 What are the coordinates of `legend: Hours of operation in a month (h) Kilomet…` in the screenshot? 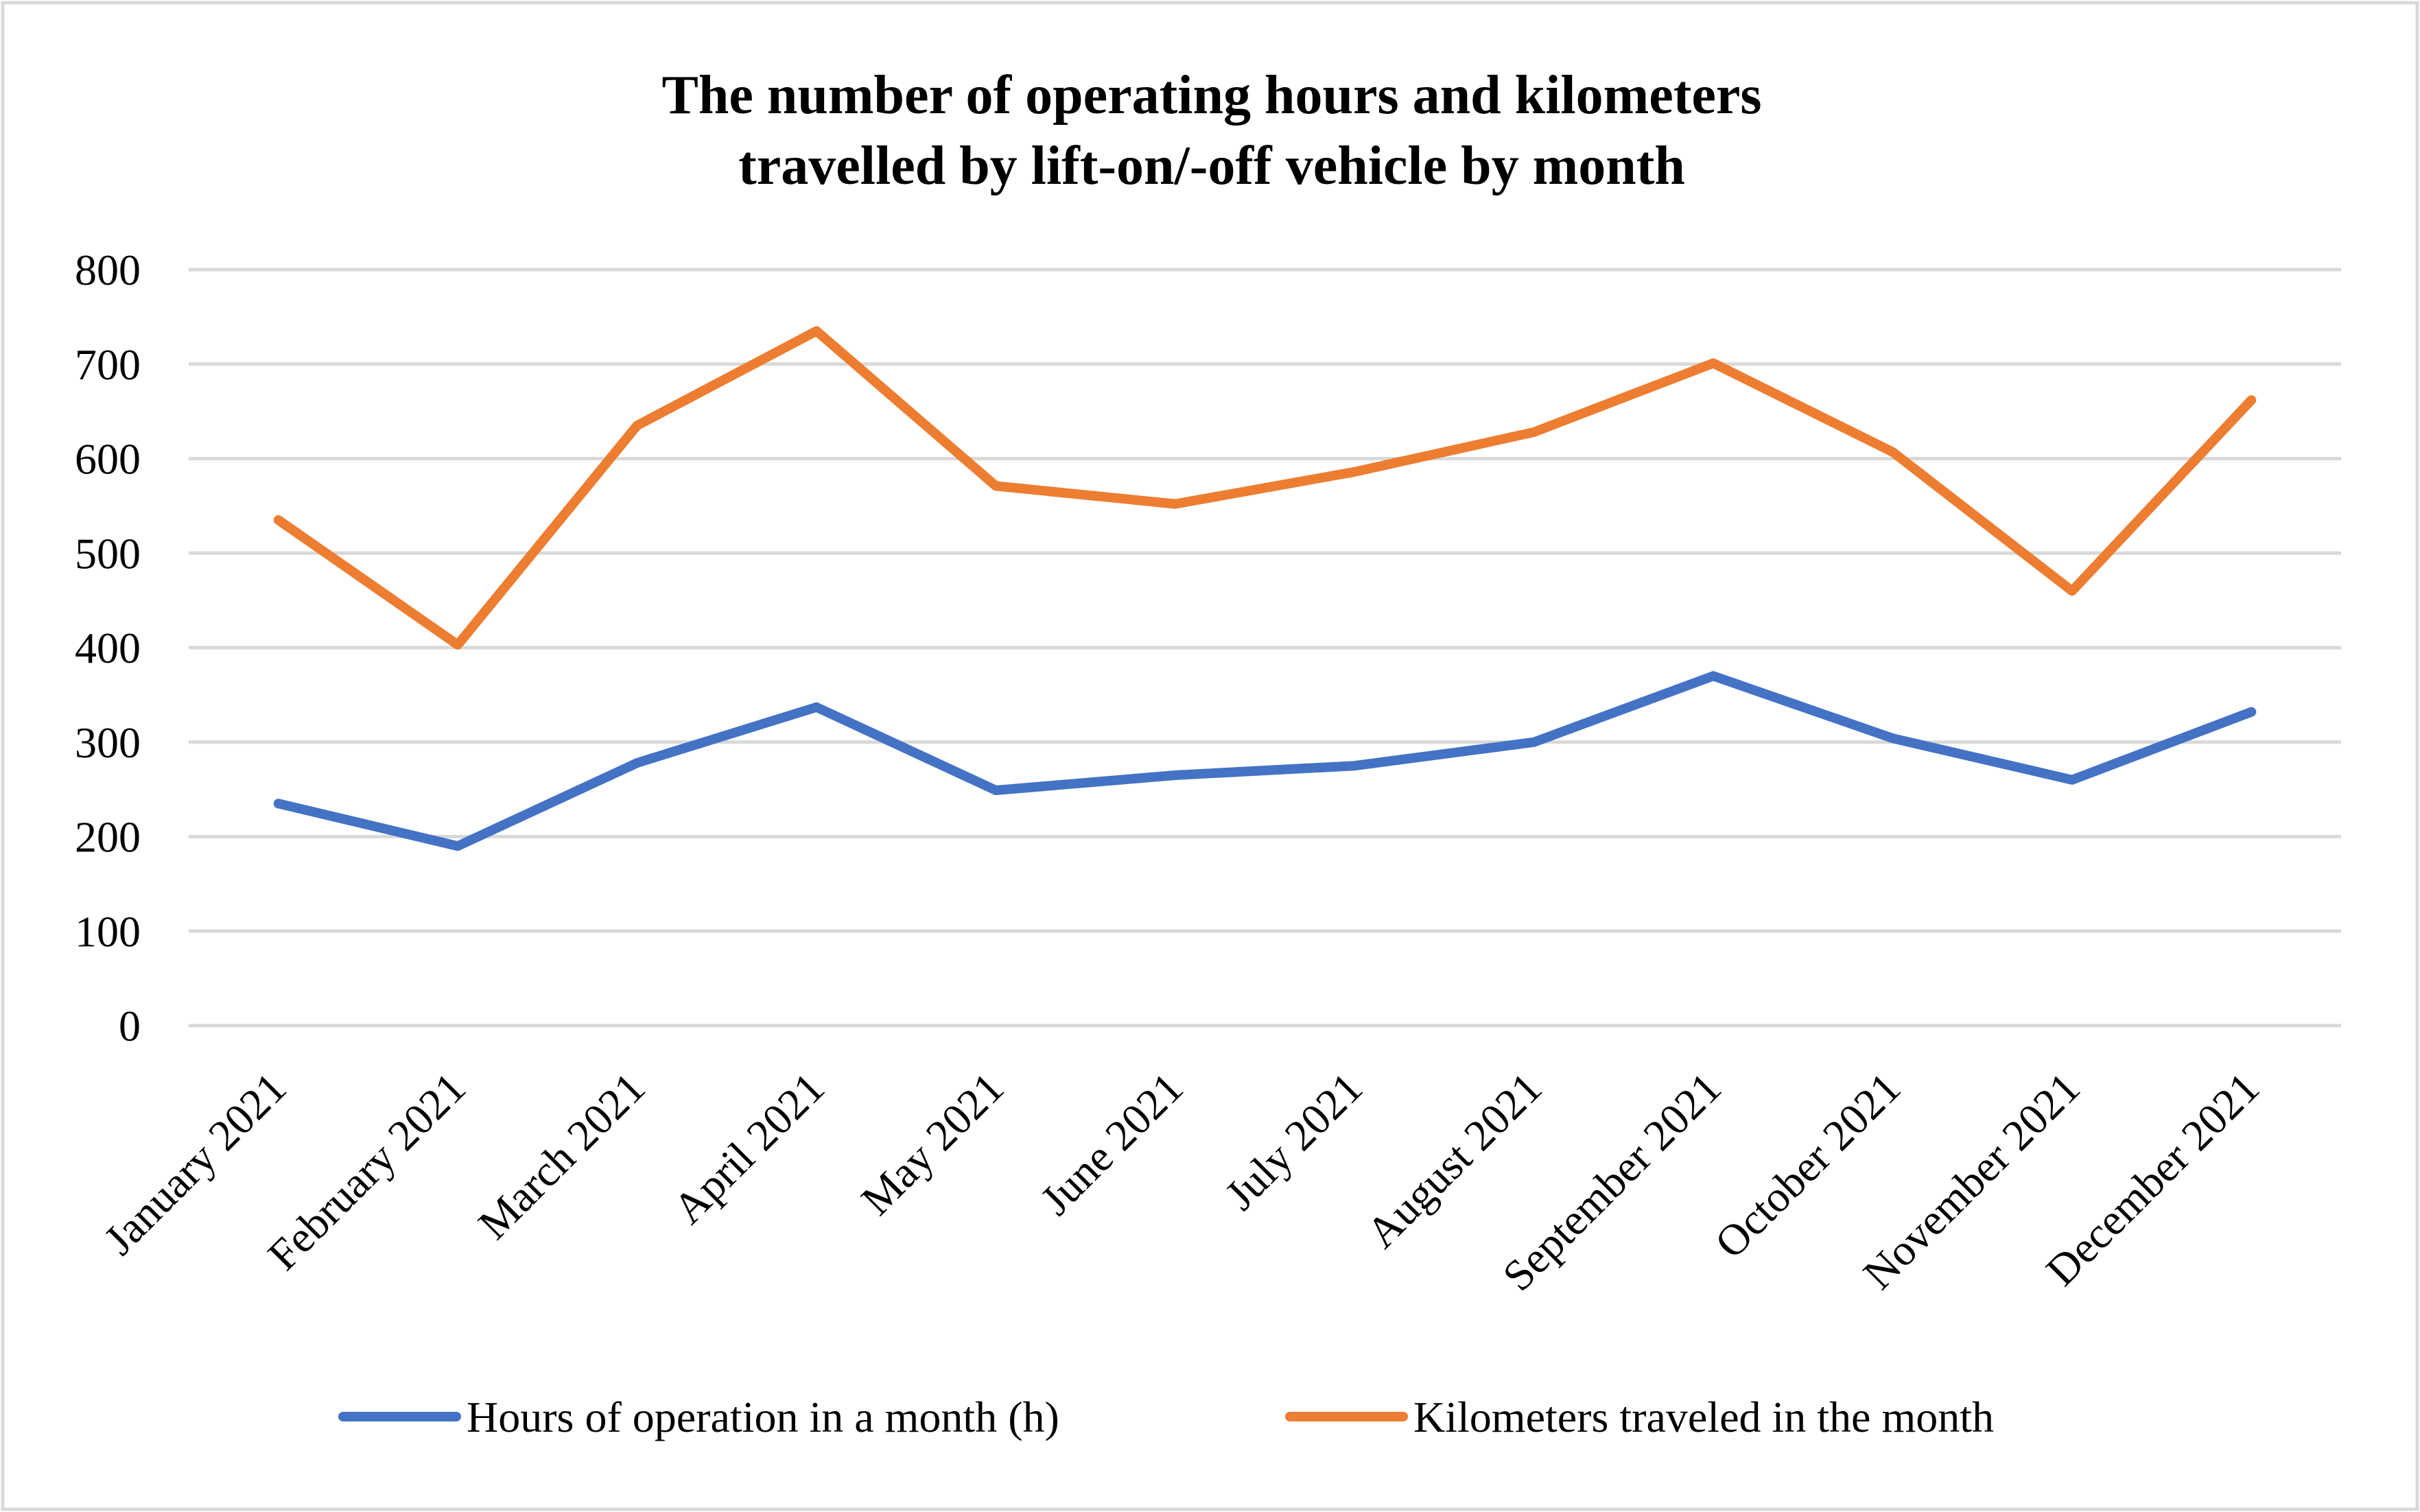 It's located at (1166, 1417).